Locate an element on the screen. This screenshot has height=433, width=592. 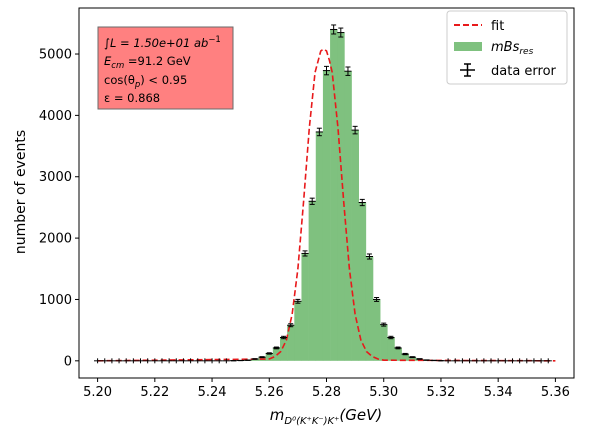
y-tick-label: 4000 is located at coordinates (55, 116).